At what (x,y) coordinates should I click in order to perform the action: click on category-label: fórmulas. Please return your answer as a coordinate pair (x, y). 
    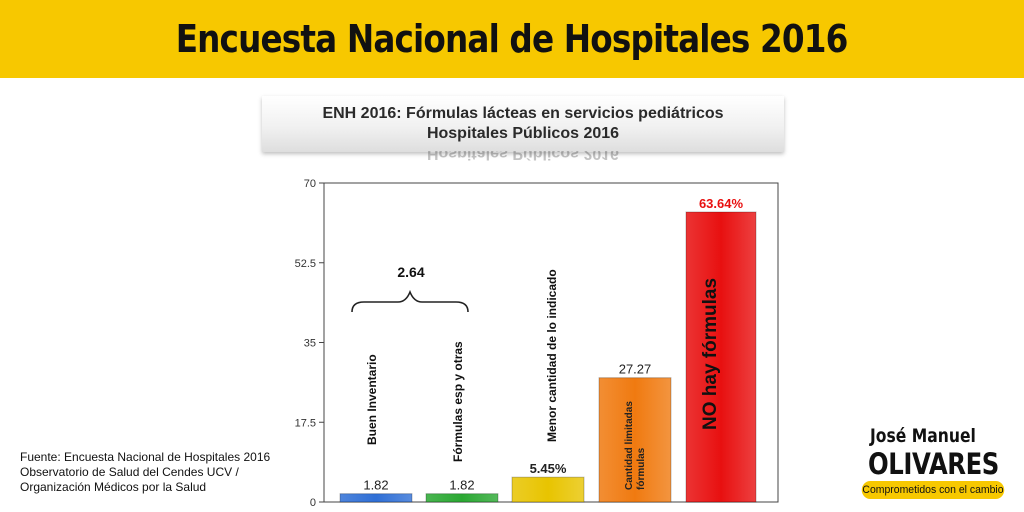
    Looking at the image, I should click on (641, 468).